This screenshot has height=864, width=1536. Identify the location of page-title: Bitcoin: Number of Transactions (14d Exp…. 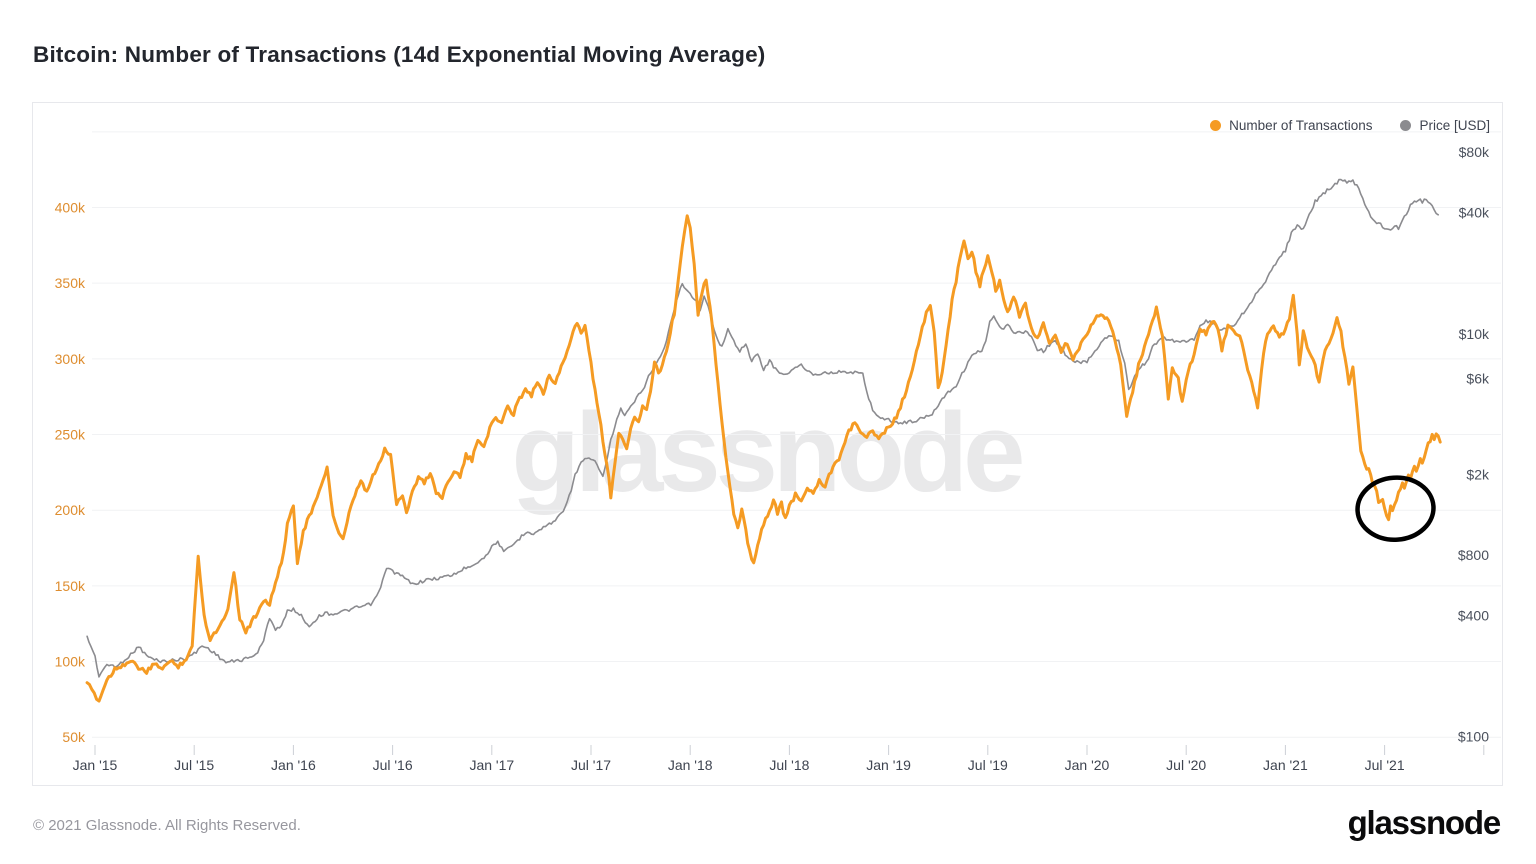
(399, 54).